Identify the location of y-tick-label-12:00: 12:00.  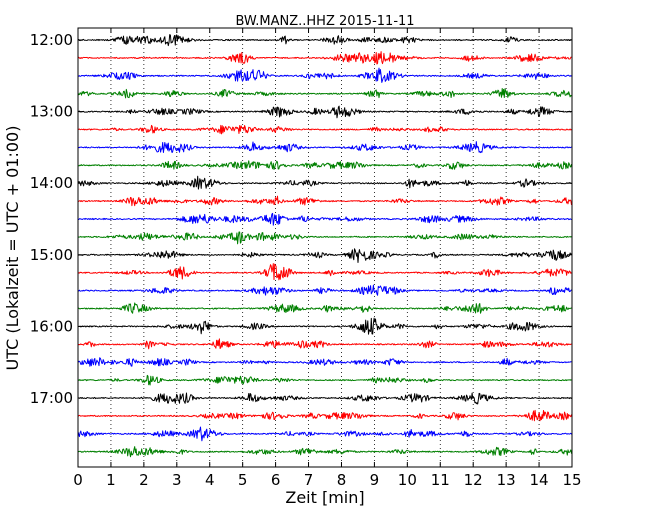
(51, 40).